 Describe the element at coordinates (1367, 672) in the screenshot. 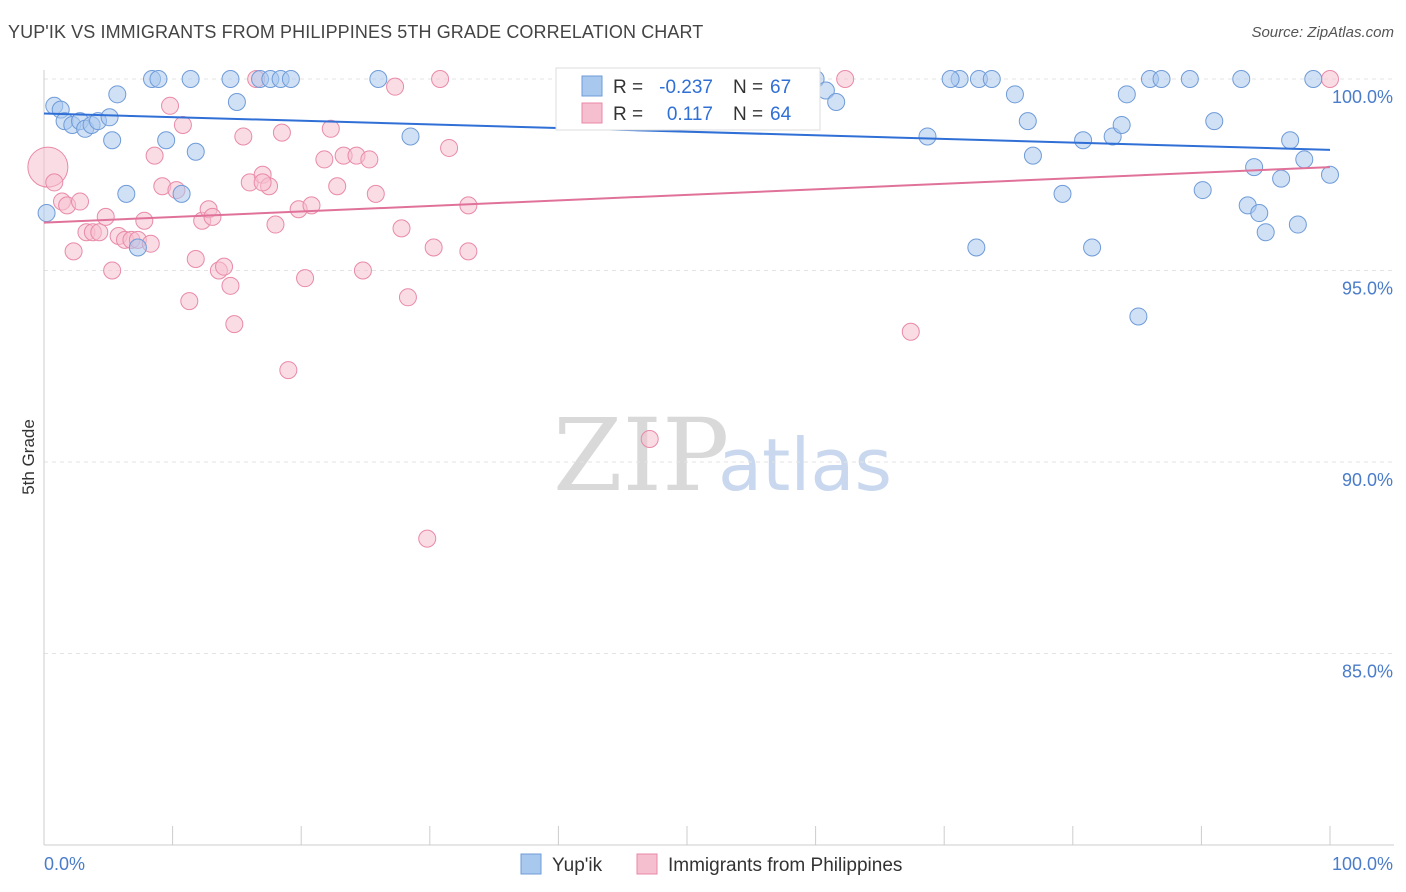

I see `y-tick-label-3: 85.0%` at that location.